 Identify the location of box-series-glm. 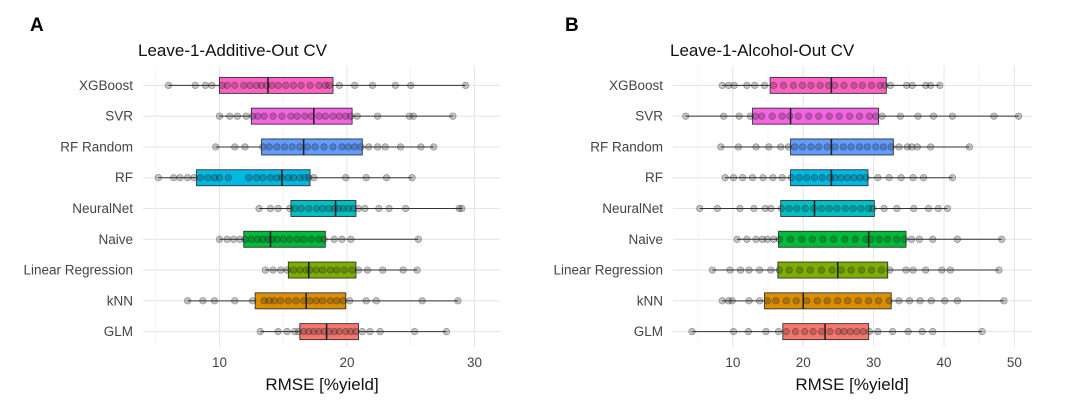
(353, 332).